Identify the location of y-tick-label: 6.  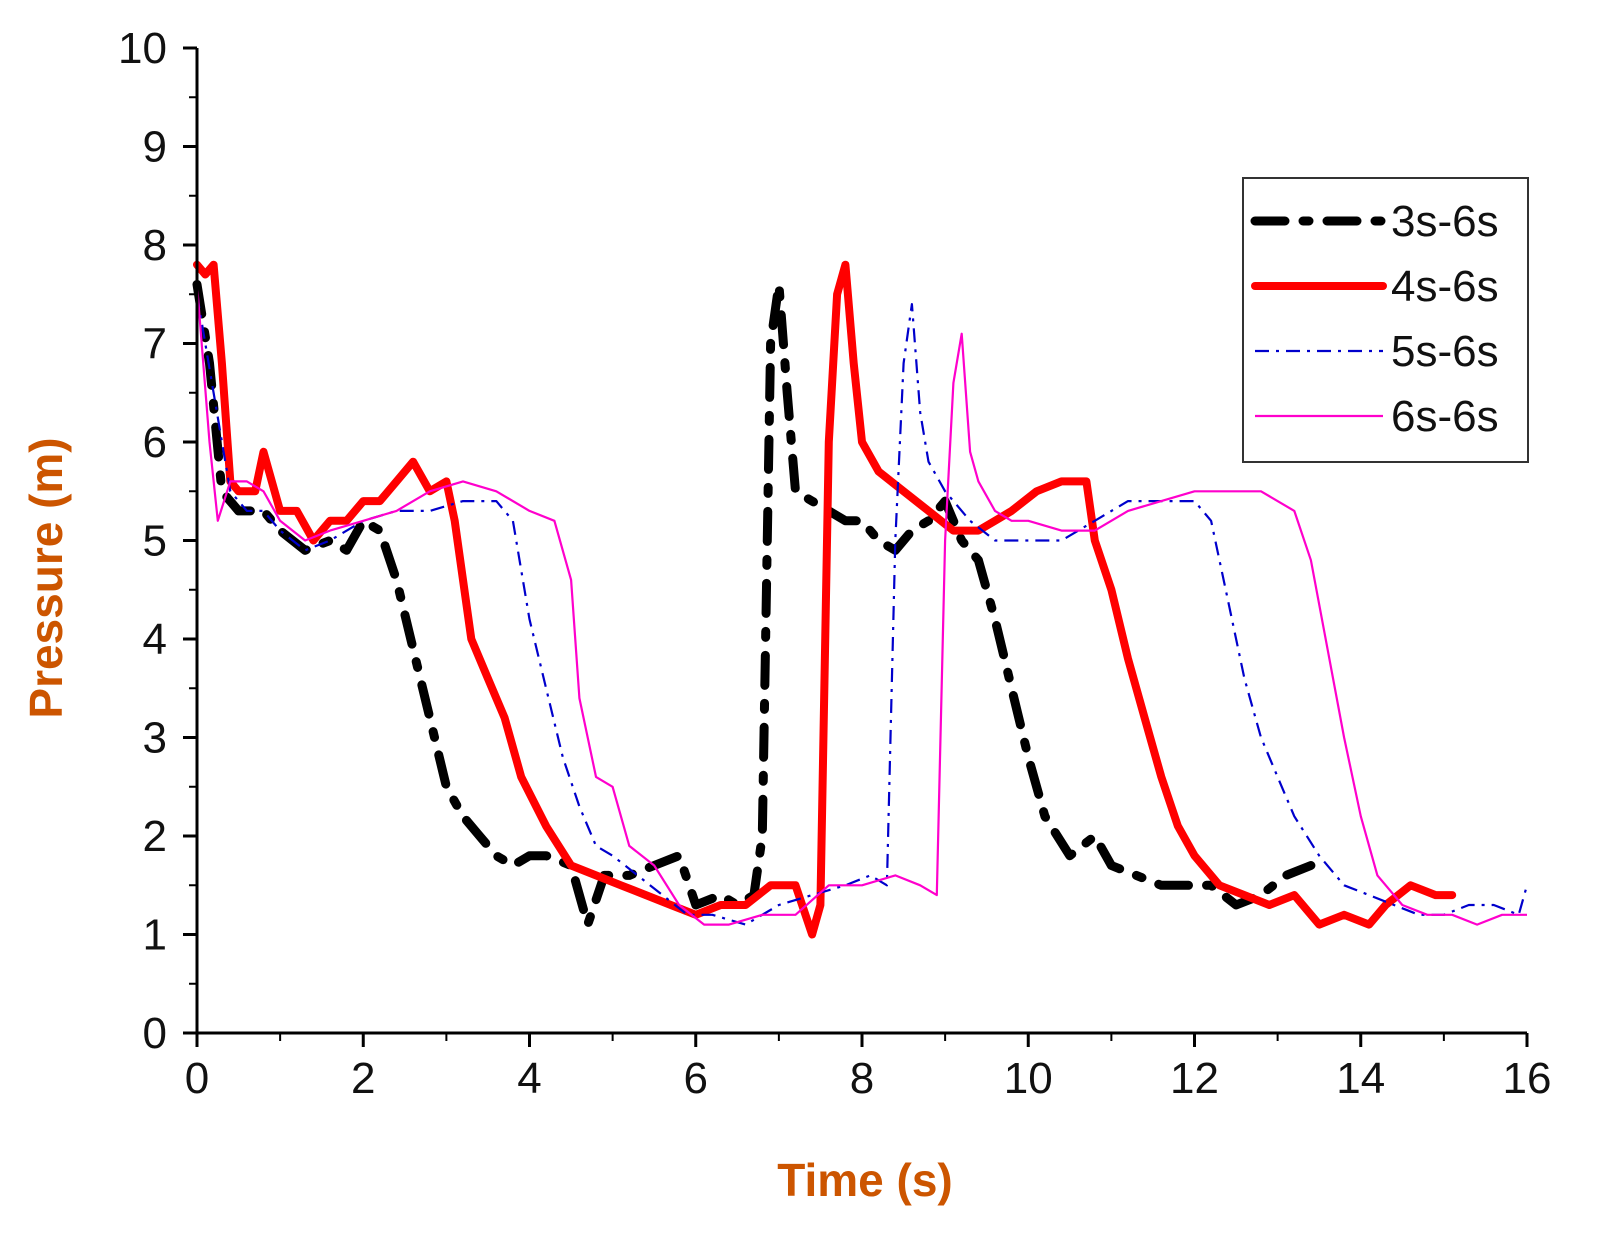
(155, 442).